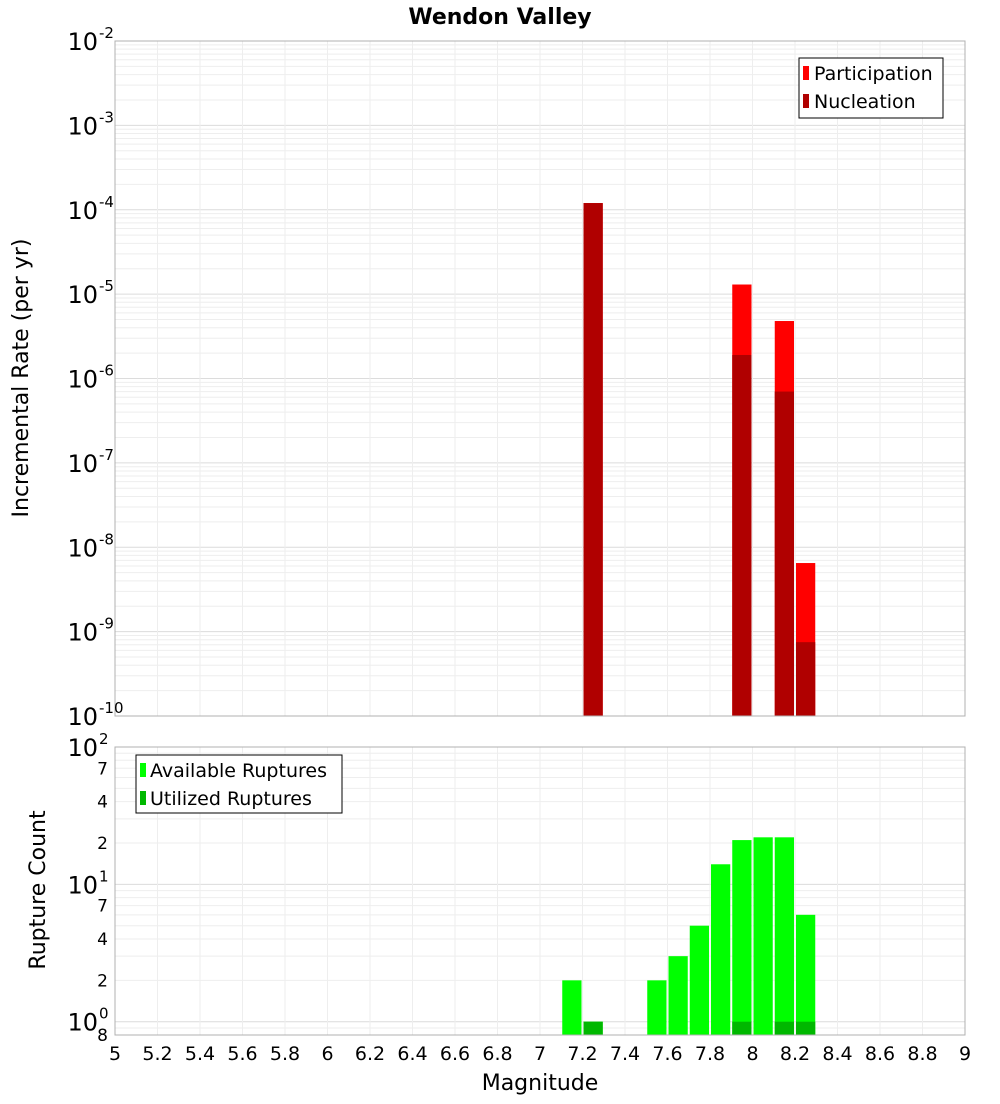  Describe the element at coordinates (795, 1054) in the screenshot. I see `x-tick-label: 8.2` at that location.